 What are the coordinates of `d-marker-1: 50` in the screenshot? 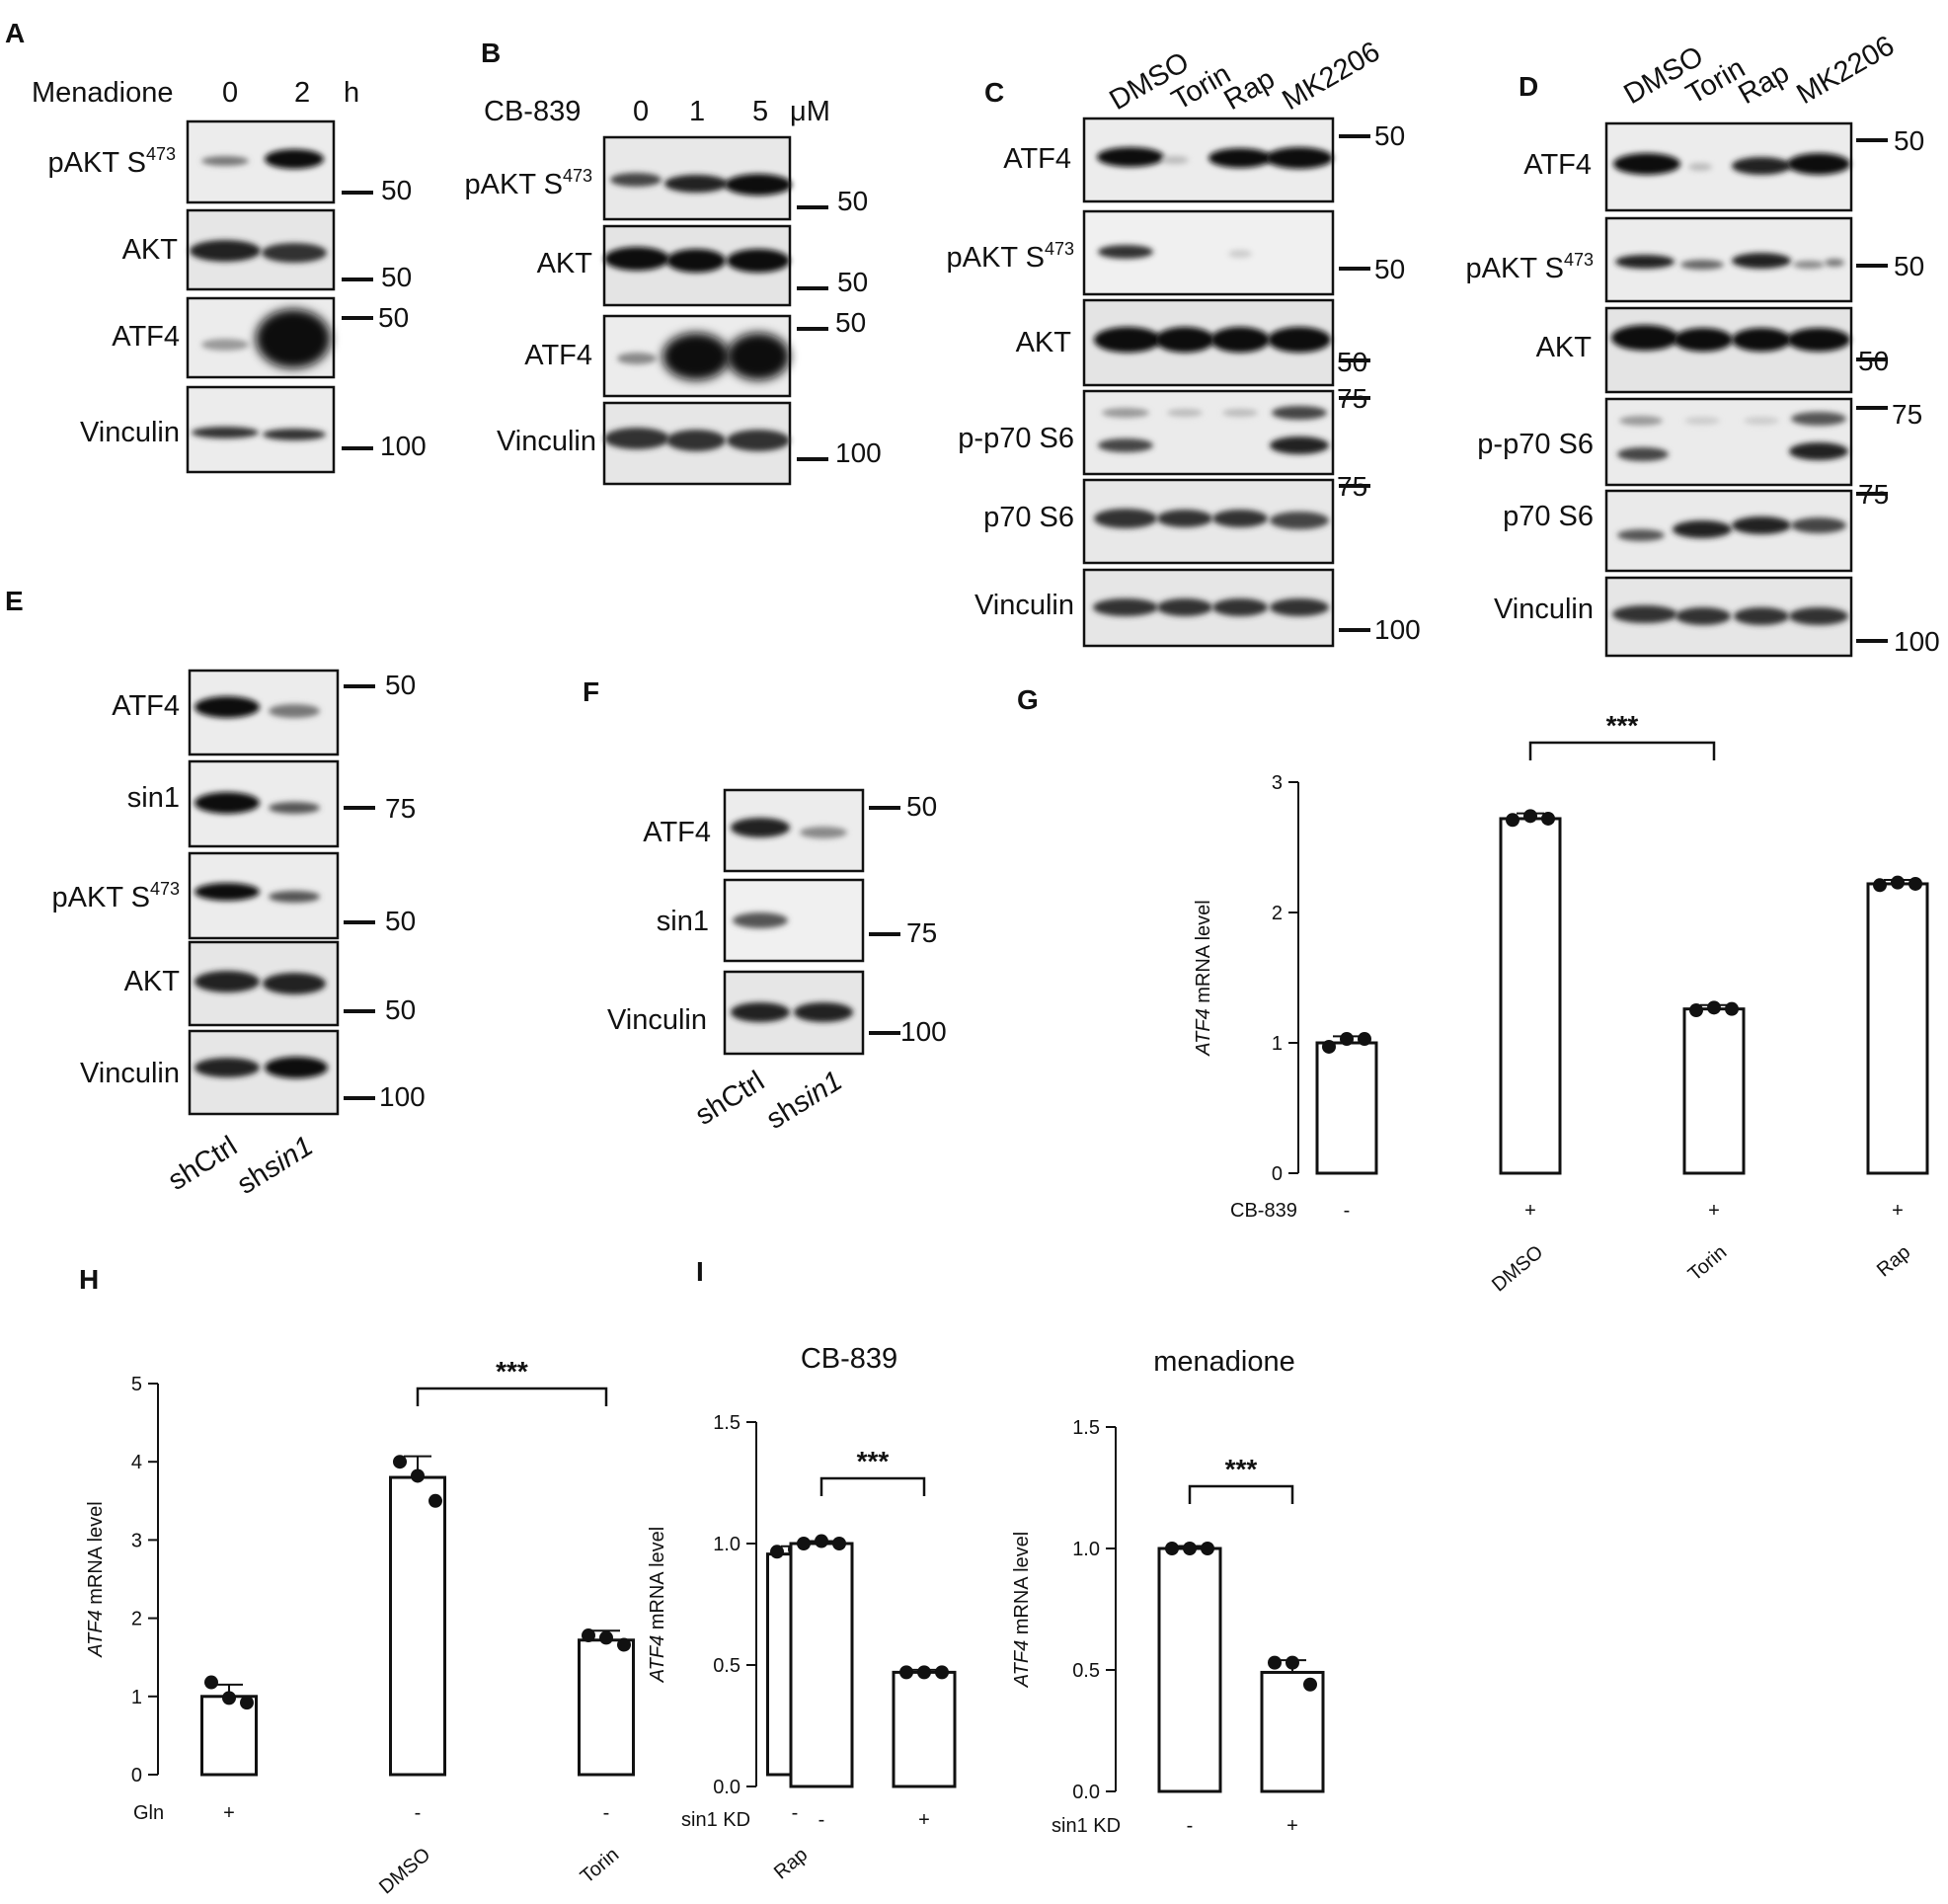 It's located at (1909, 140).